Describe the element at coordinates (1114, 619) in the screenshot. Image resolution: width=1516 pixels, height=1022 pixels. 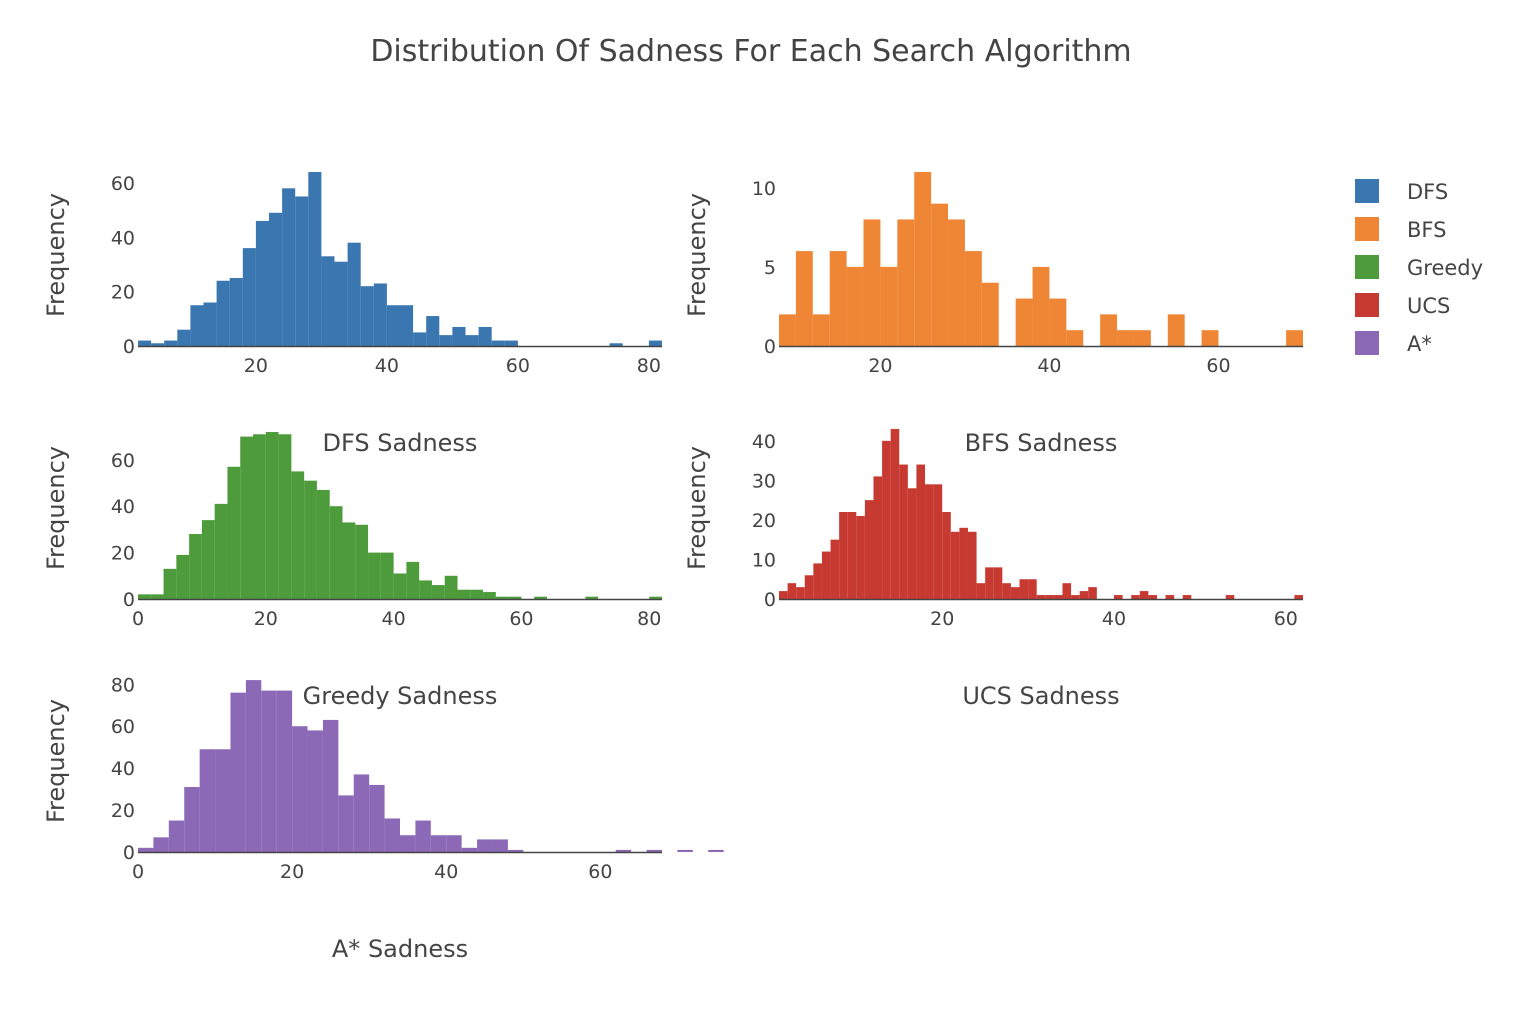
I see `ucs-x-tick-label: 40` at that location.